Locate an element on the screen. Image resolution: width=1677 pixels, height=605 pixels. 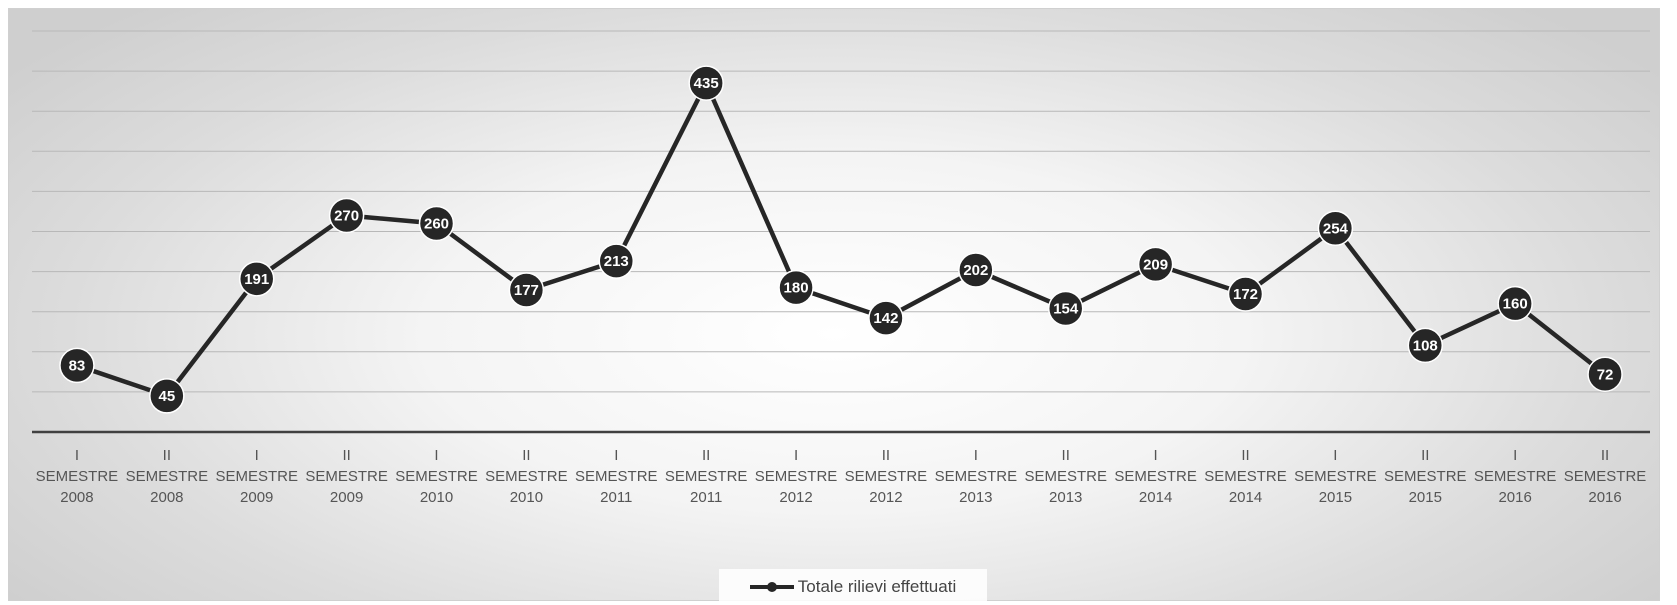
legend-line-marker-icon is located at coordinates (771, 587).